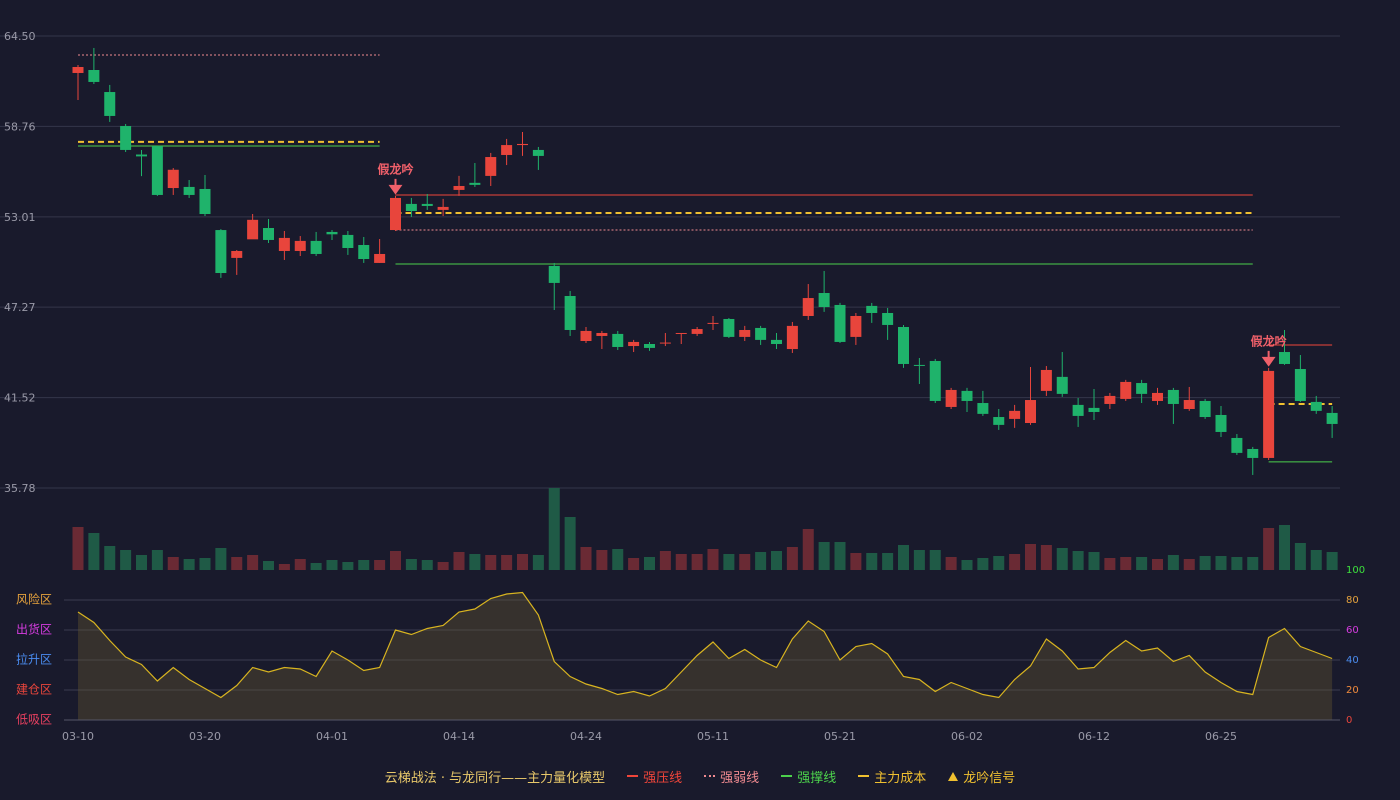  What do you see at coordinates (1352, 690) in the screenshot?
I see `y-tick-label: 20` at bounding box center [1352, 690].